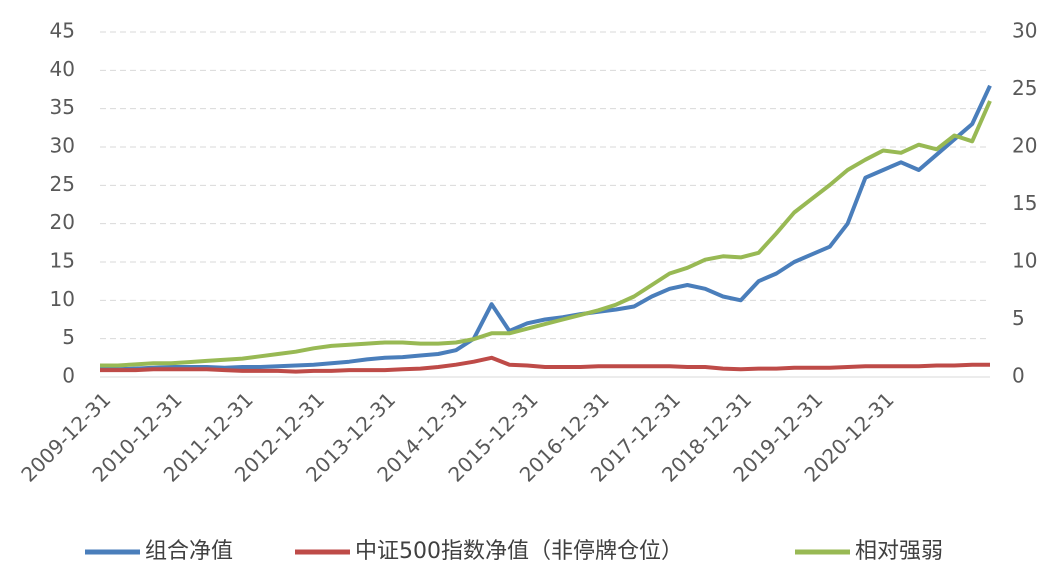 The image size is (1059, 576). What do you see at coordinates (1018, 318) in the screenshot?
I see `y2-tick-label: 5` at bounding box center [1018, 318].